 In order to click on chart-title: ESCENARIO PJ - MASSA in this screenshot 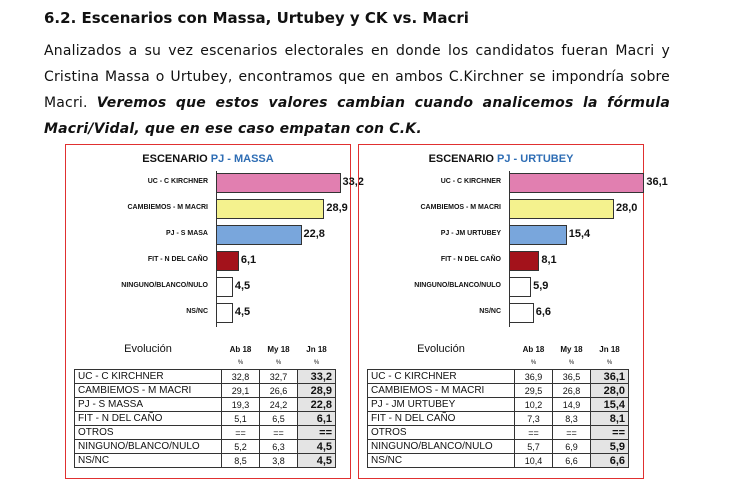, I will do `click(208, 159)`.